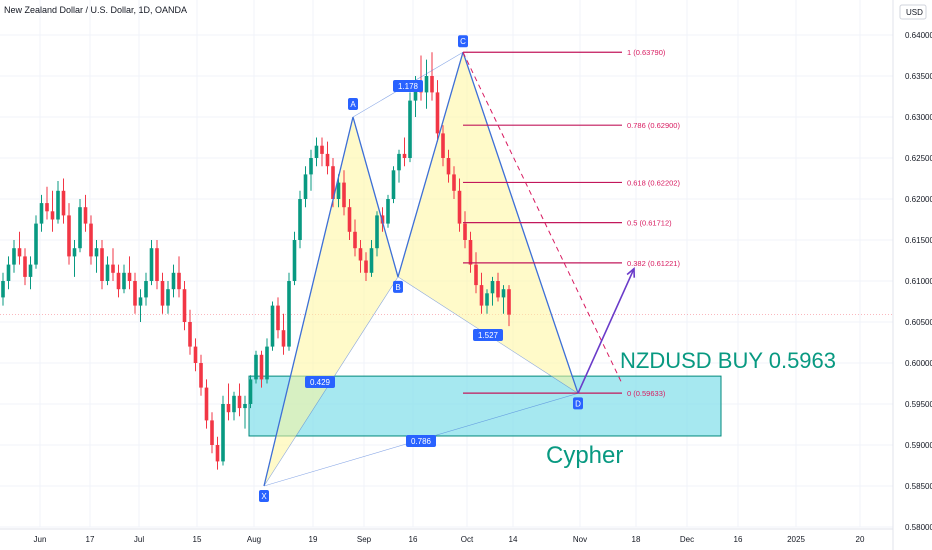  What do you see at coordinates (606, 331) in the screenshot?
I see `projection-arrow-line` at bounding box center [606, 331].